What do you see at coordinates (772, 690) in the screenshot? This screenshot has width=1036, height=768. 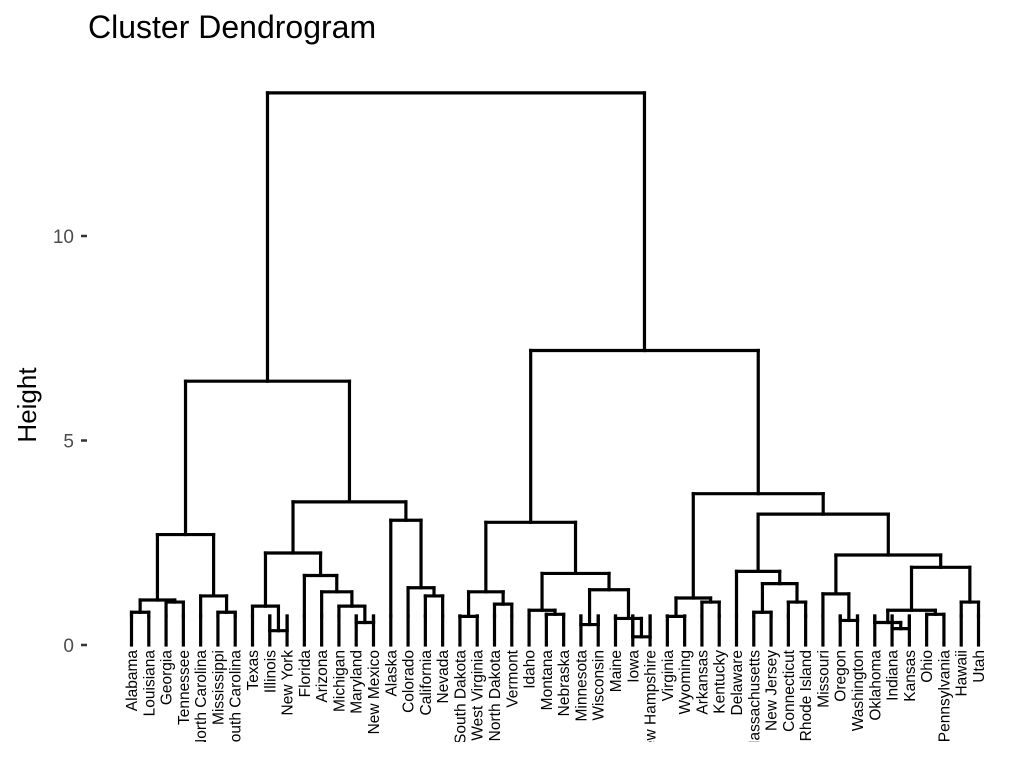 I see `leaf-label: New Jersey` at bounding box center [772, 690].